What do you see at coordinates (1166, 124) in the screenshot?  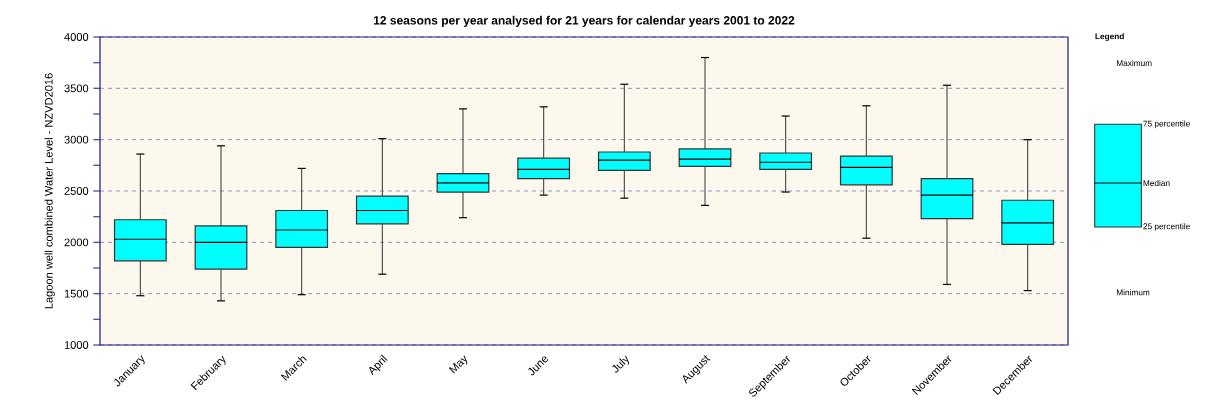 I see `text: 75 percentile` at bounding box center [1166, 124].